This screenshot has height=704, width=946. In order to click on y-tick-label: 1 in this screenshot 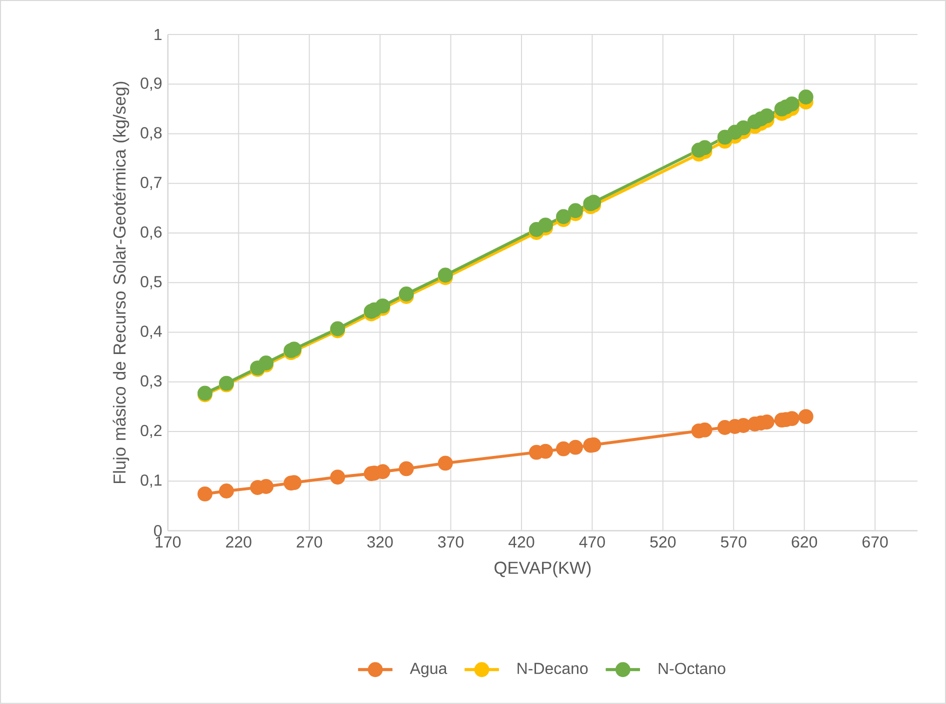, I will do `click(158, 34)`.